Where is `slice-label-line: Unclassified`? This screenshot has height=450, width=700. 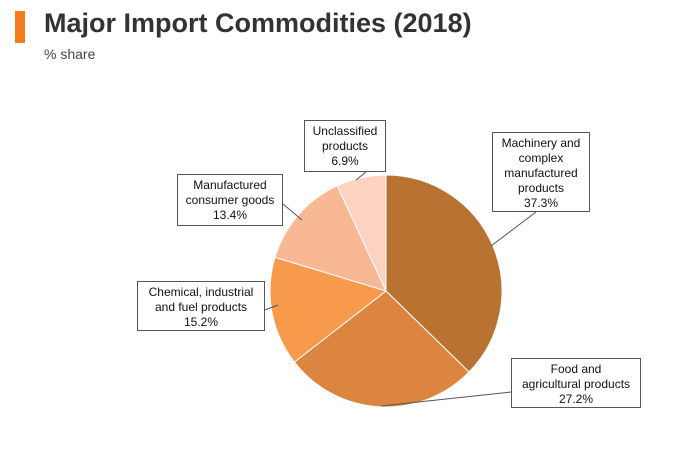
slice-label-line: Unclassified is located at coordinates (345, 131).